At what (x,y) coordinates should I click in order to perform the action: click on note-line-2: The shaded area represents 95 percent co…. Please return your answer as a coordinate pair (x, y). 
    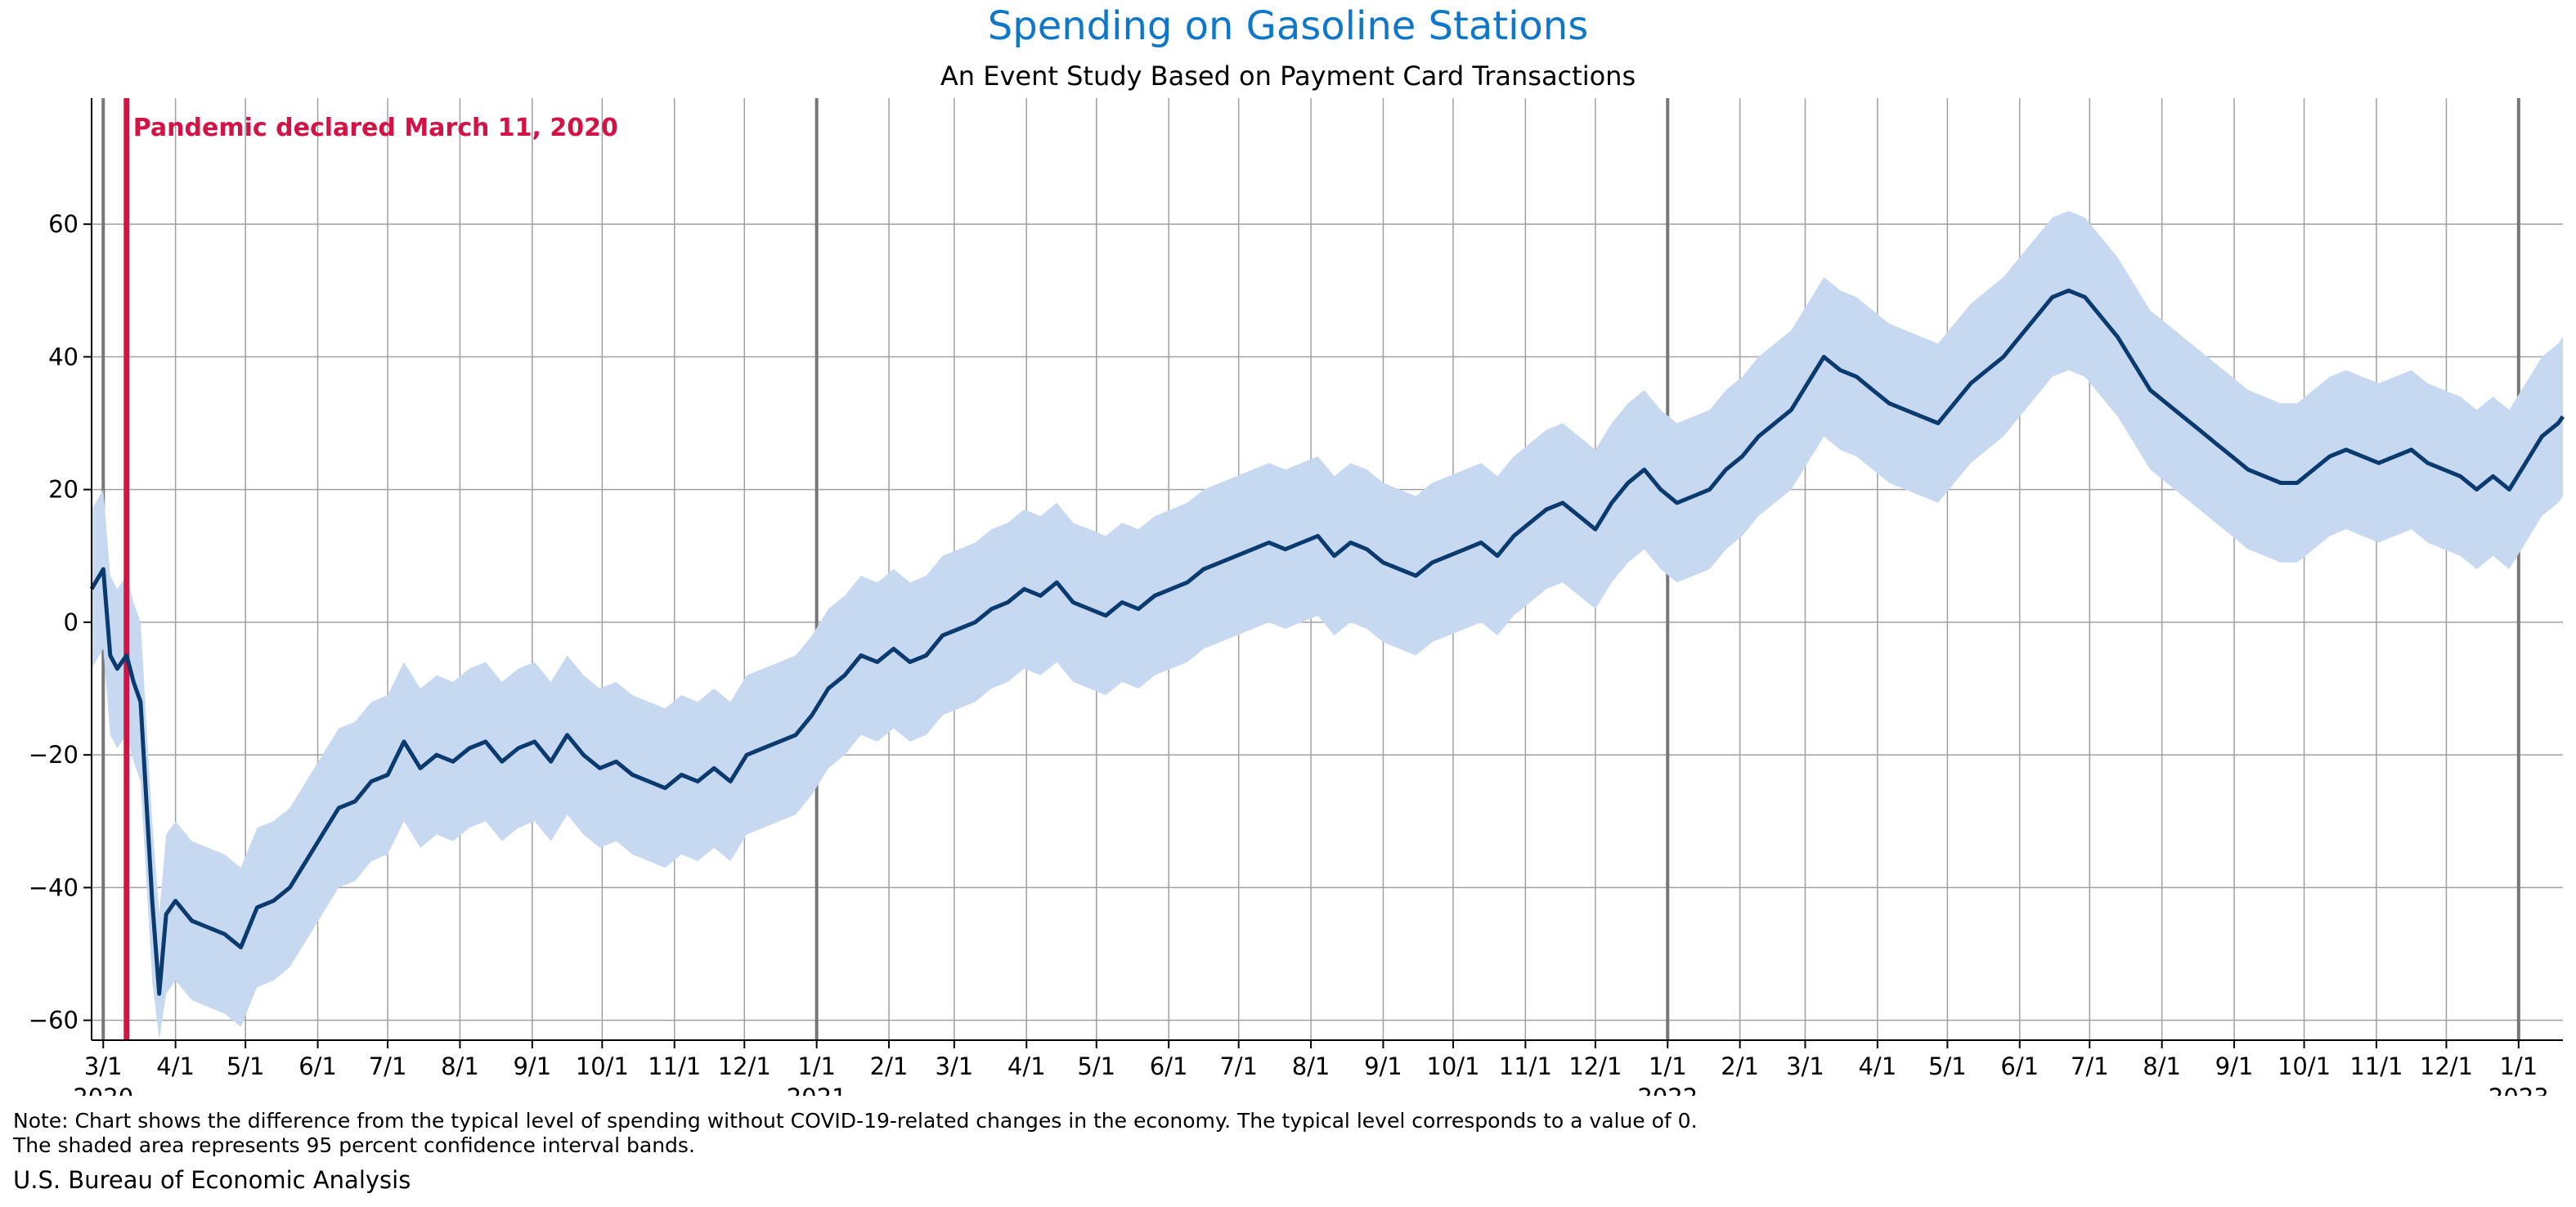
    Looking at the image, I should click on (354, 1145).